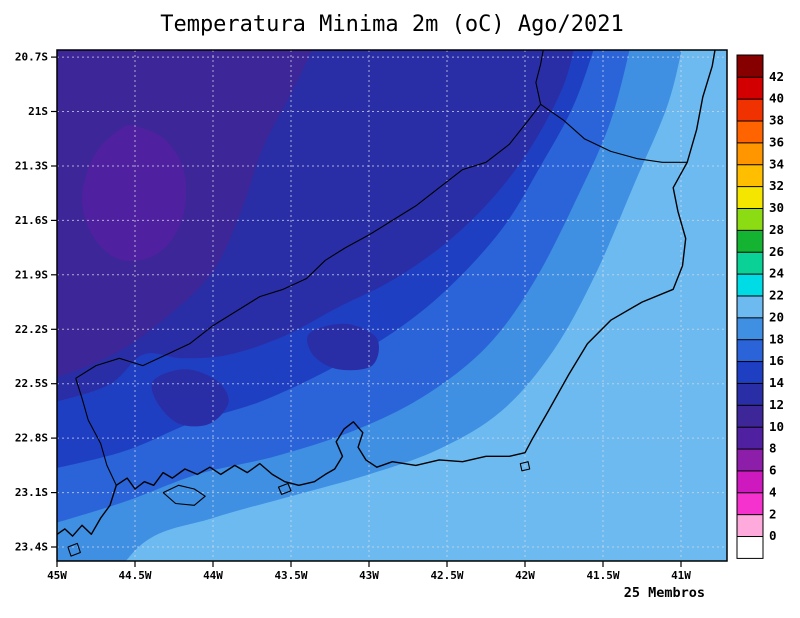  I want to click on y-tick-label-21.9S: 21.9S, so click(31, 274).